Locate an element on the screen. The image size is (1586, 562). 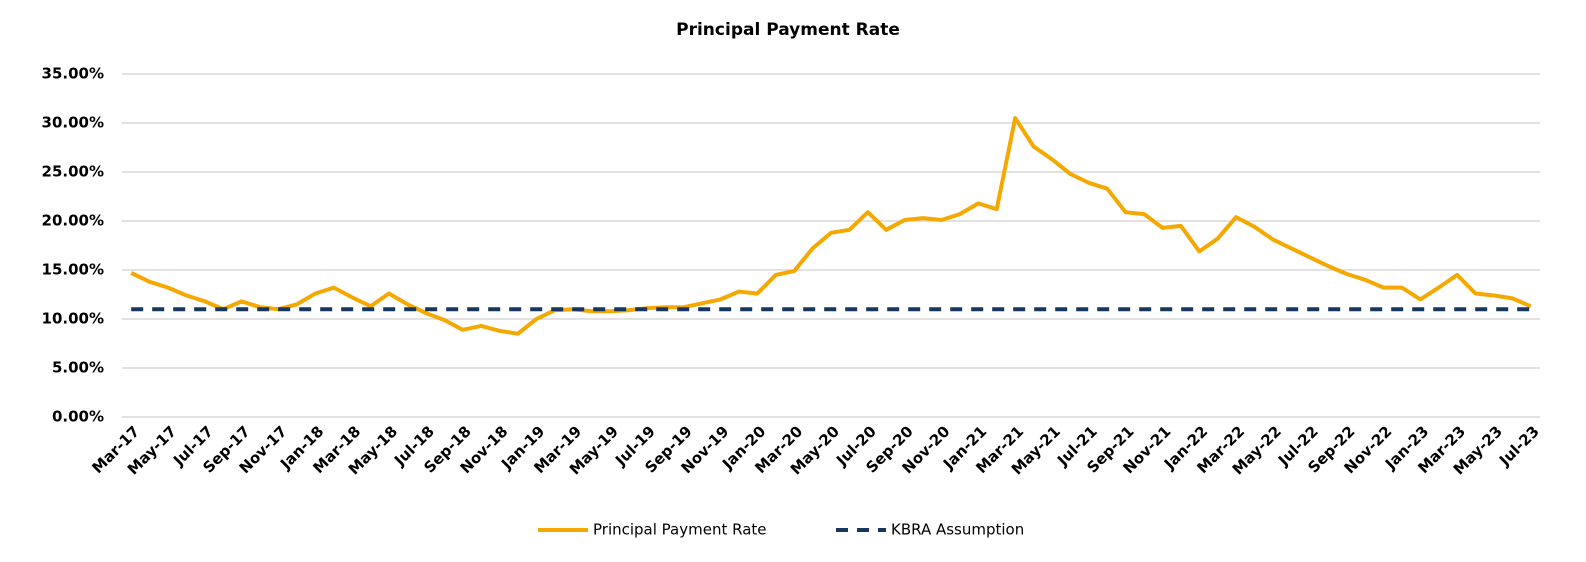
y-tick-label: 15.00% is located at coordinates (73, 270).